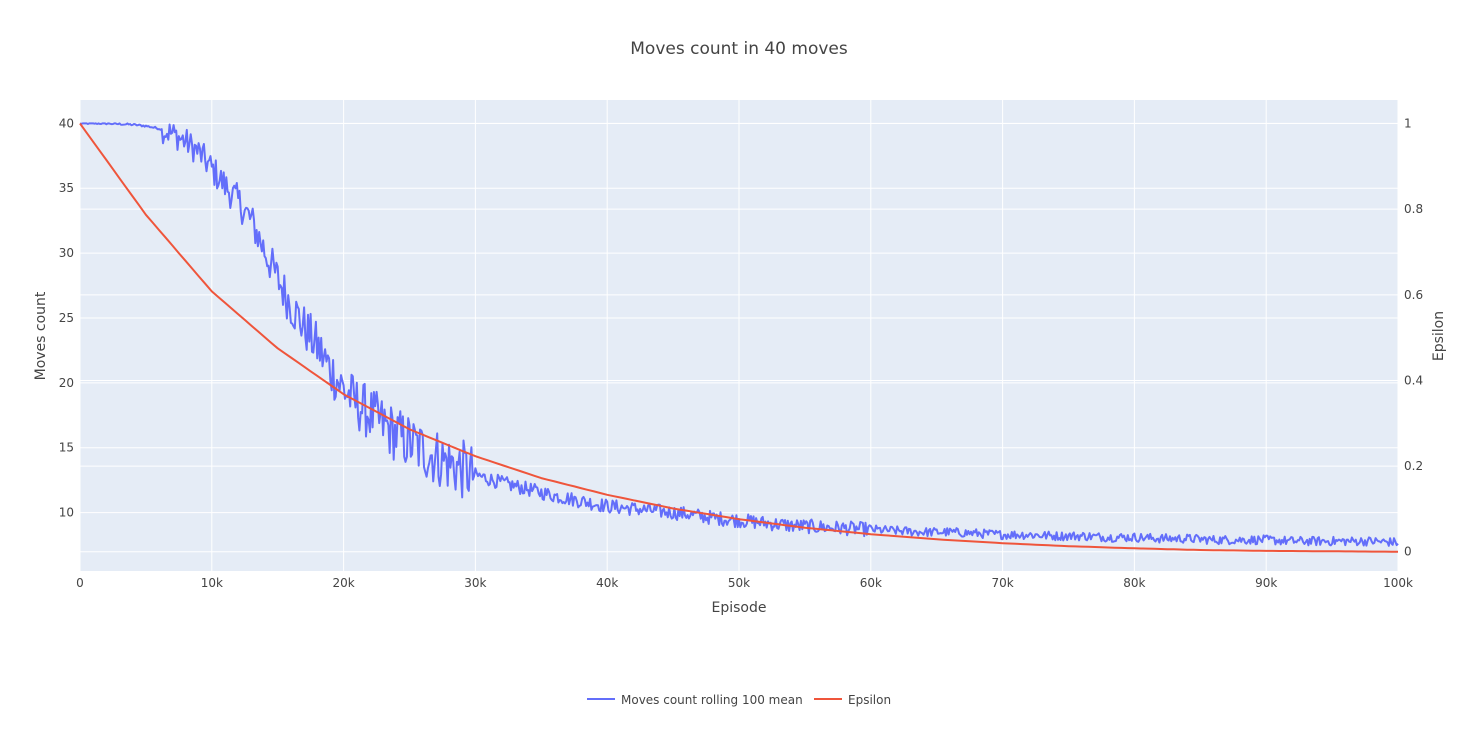 The height and width of the screenshot is (729, 1478). I want to click on y2-tick-label: 0.6, so click(1413, 295).